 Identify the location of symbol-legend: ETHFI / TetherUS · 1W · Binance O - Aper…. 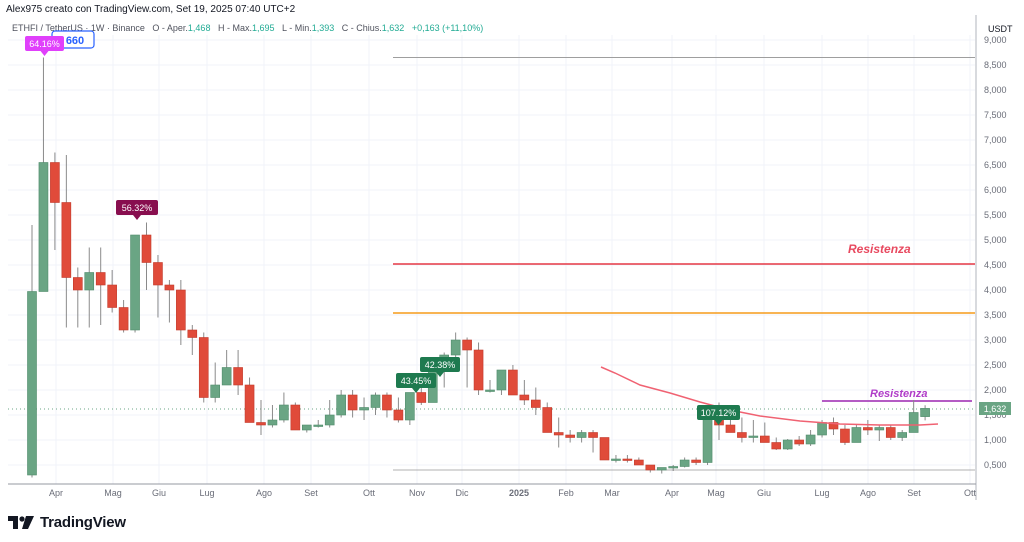
(247, 28).